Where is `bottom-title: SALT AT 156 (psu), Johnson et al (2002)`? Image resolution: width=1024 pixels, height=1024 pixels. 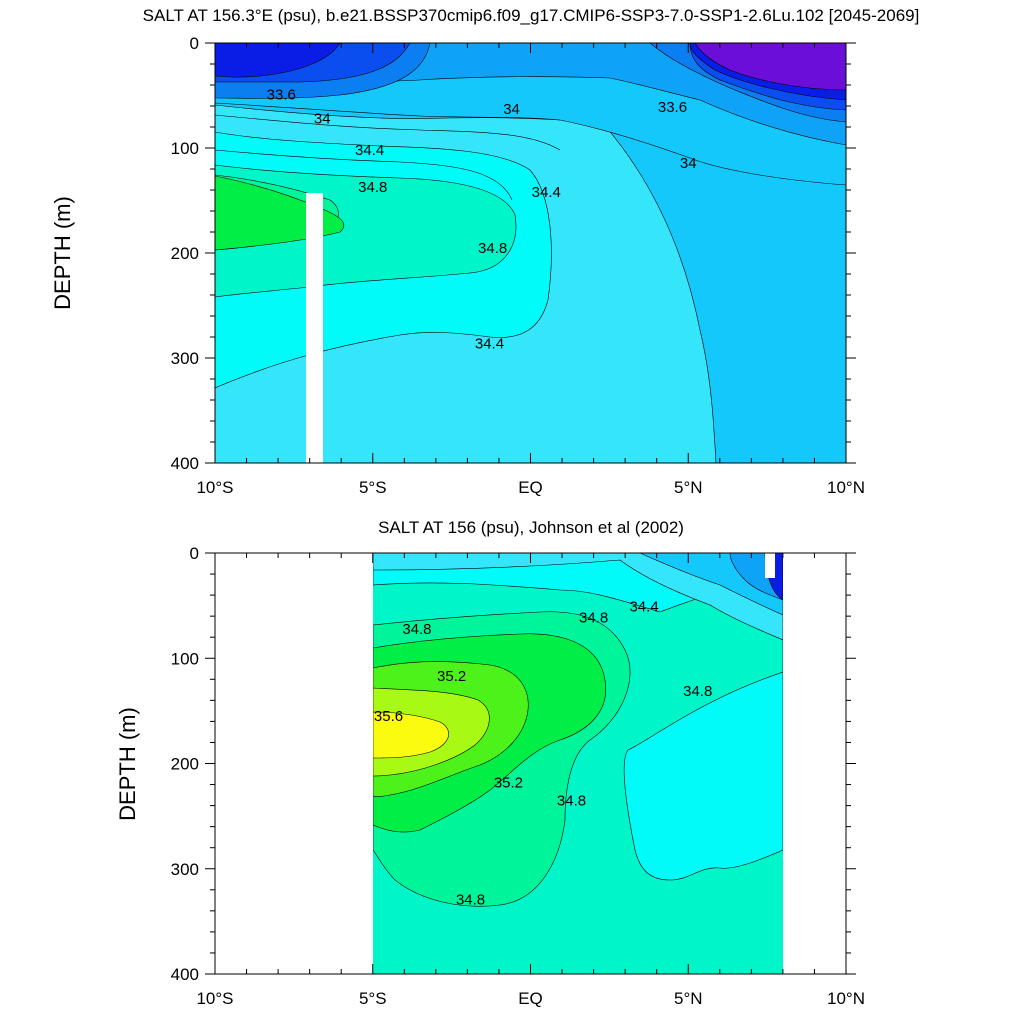 bottom-title: SALT AT 156 (psu), Johnson et al (2002) is located at coordinates (531, 527).